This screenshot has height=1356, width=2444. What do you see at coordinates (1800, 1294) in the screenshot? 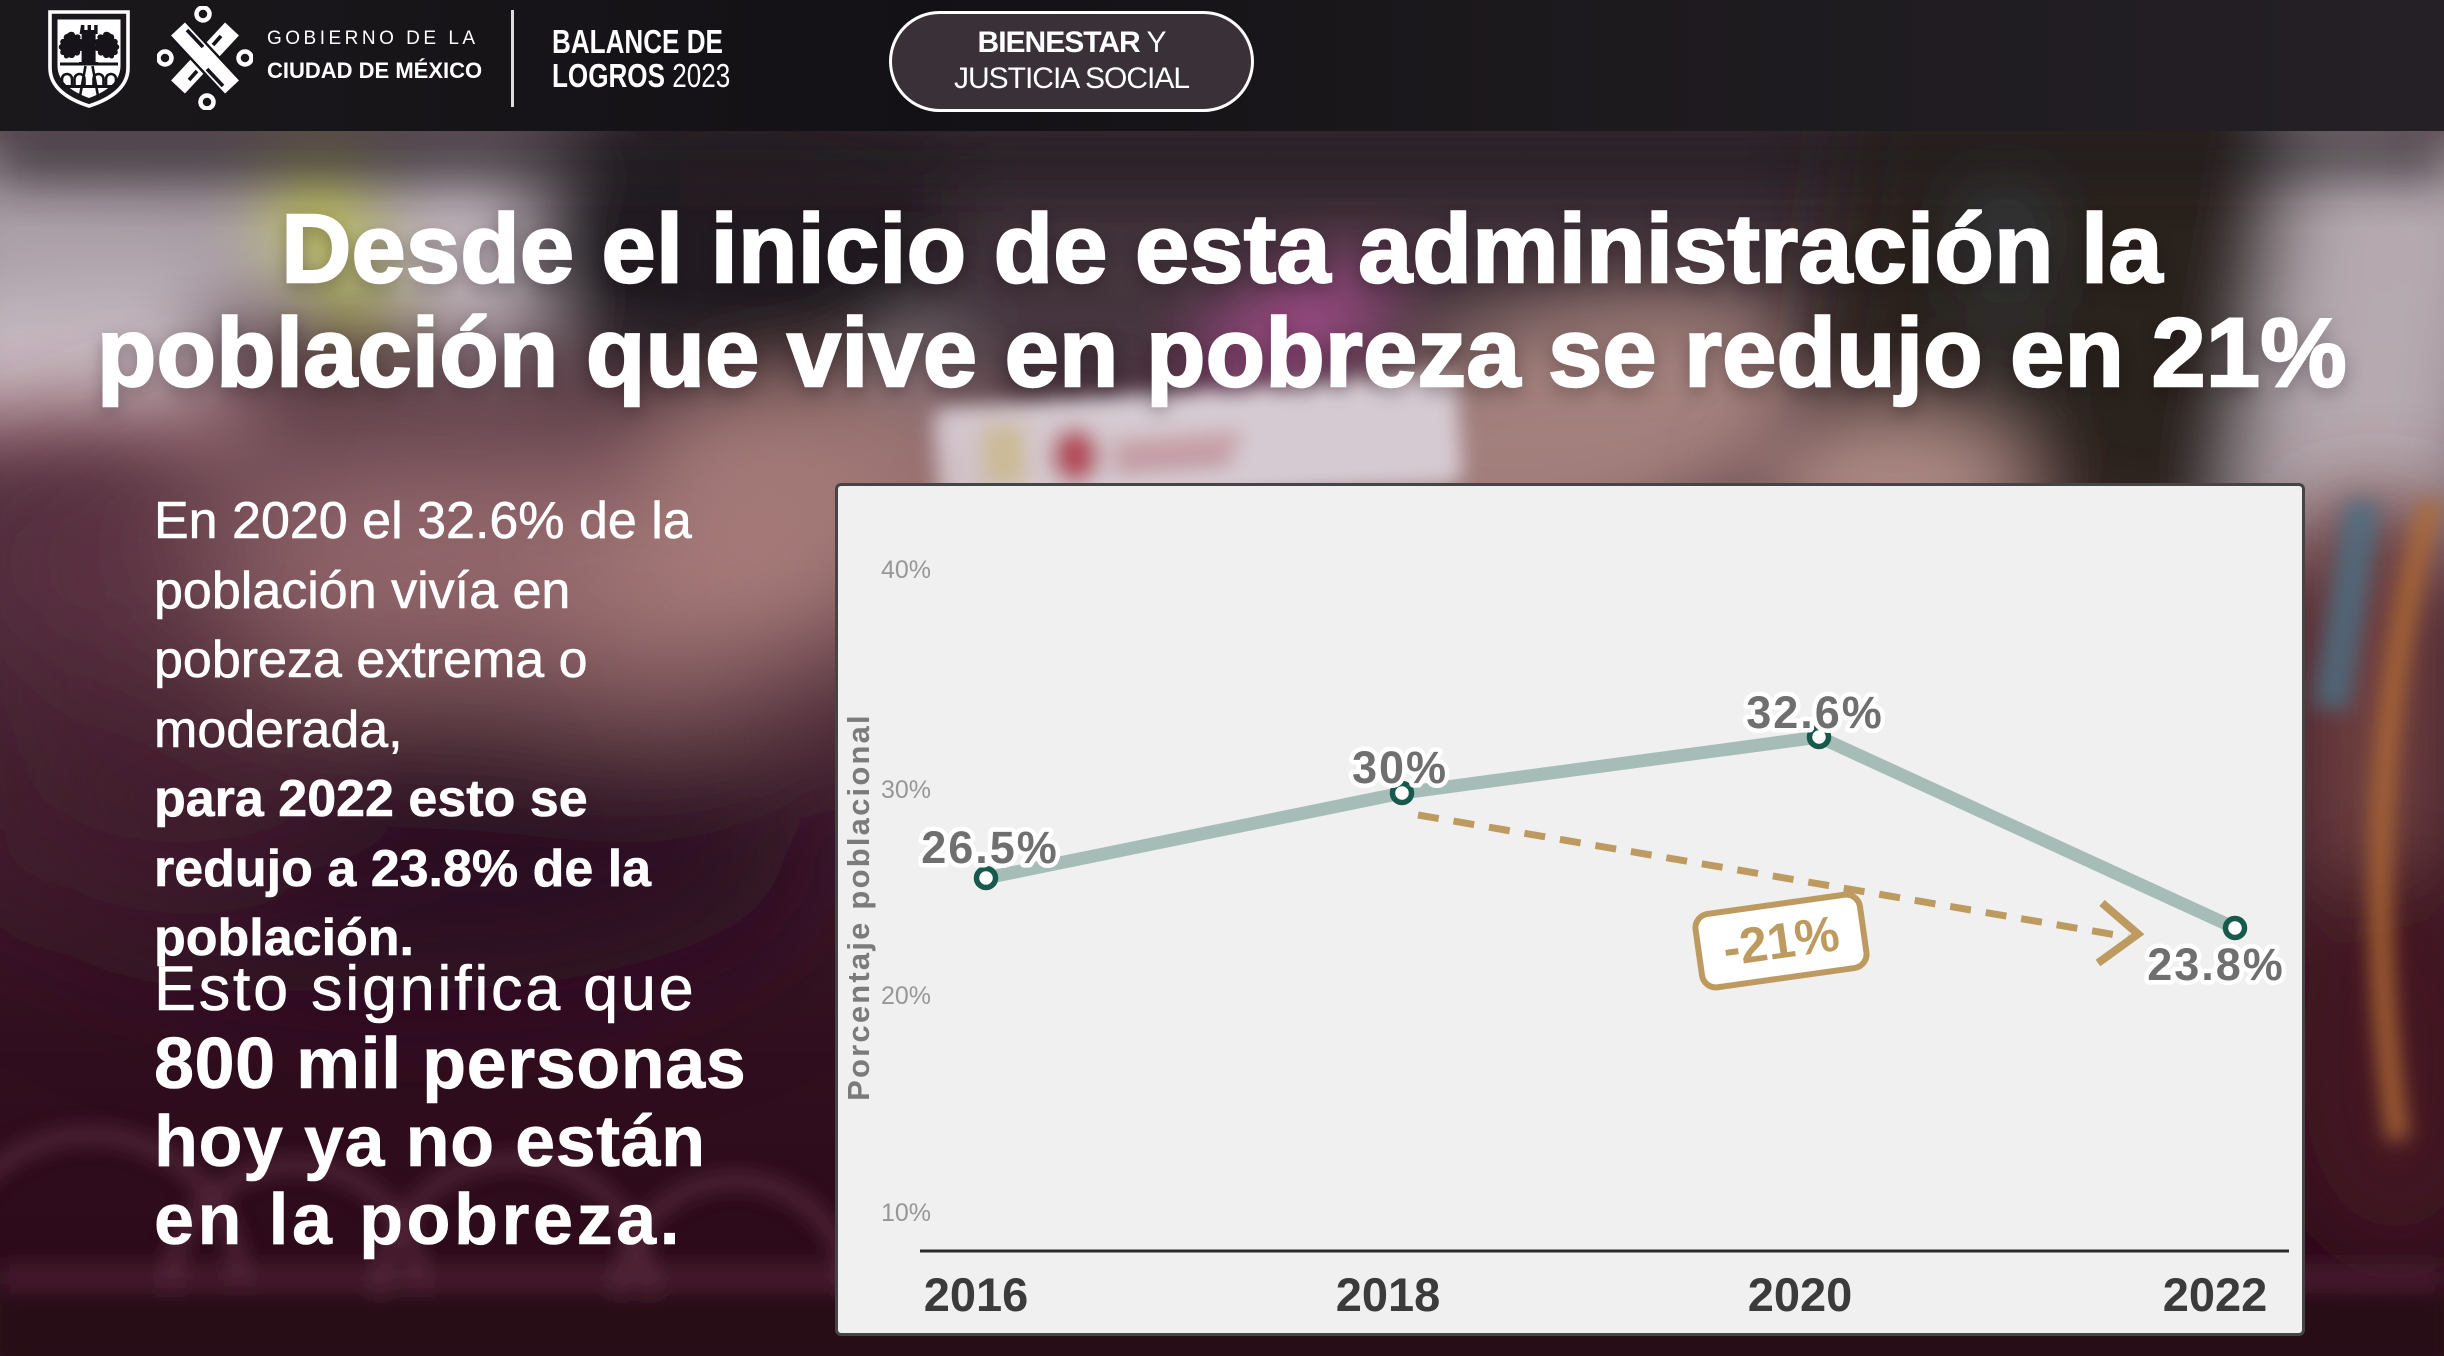
I see `svg-text: 2020` at bounding box center [1800, 1294].